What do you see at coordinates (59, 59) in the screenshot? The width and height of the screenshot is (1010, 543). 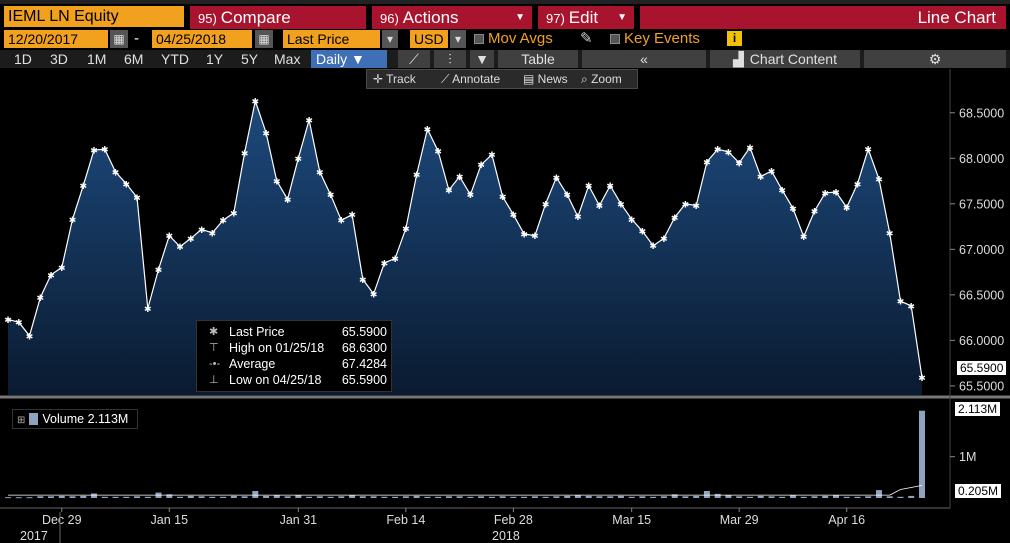 I see `period-3d: 3D` at bounding box center [59, 59].